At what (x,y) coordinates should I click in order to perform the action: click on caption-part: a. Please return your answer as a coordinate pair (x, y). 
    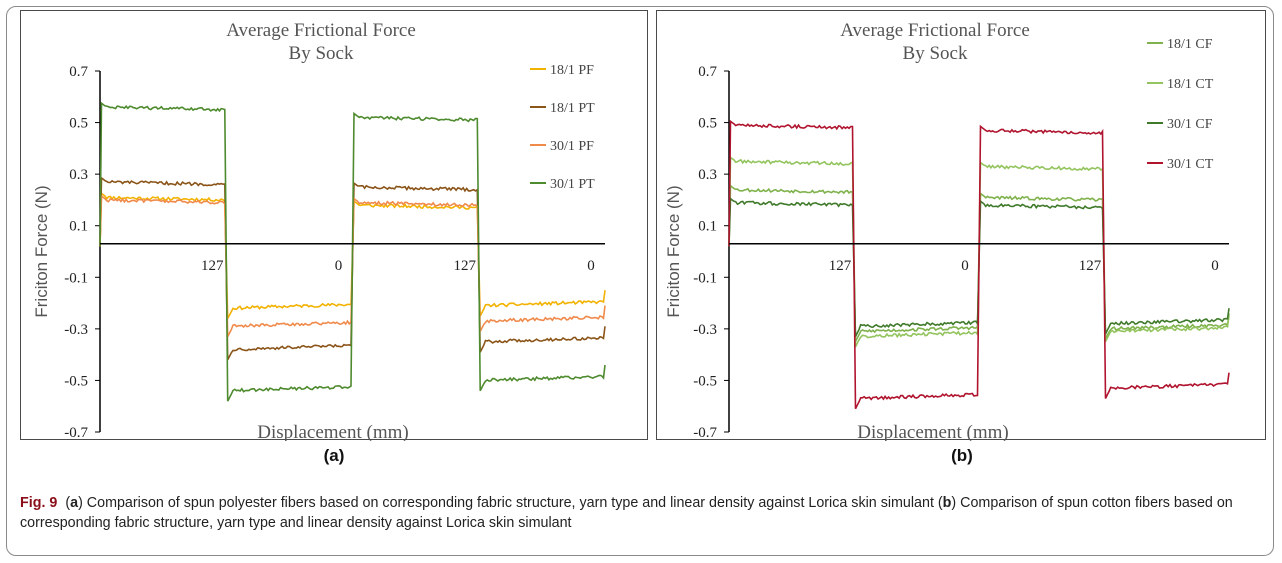
    Looking at the image, I should click on (74, 503).